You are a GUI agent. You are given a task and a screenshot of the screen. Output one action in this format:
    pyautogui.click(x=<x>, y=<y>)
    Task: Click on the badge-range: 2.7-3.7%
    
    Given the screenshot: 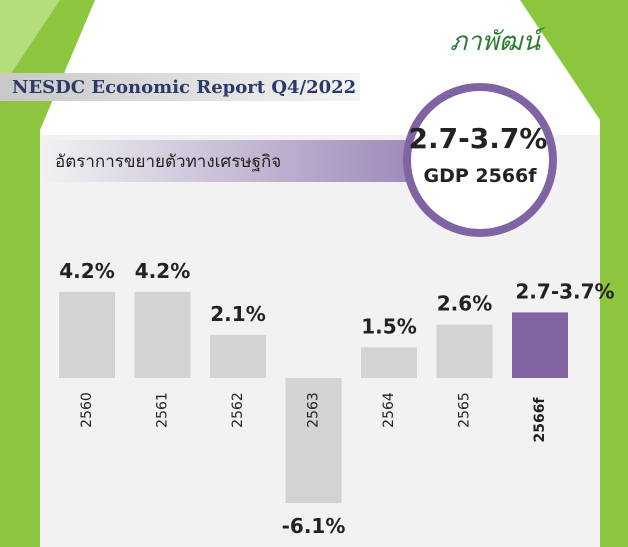 What is the action you would take?
    pyautogui.click(x=478, y=138)
    